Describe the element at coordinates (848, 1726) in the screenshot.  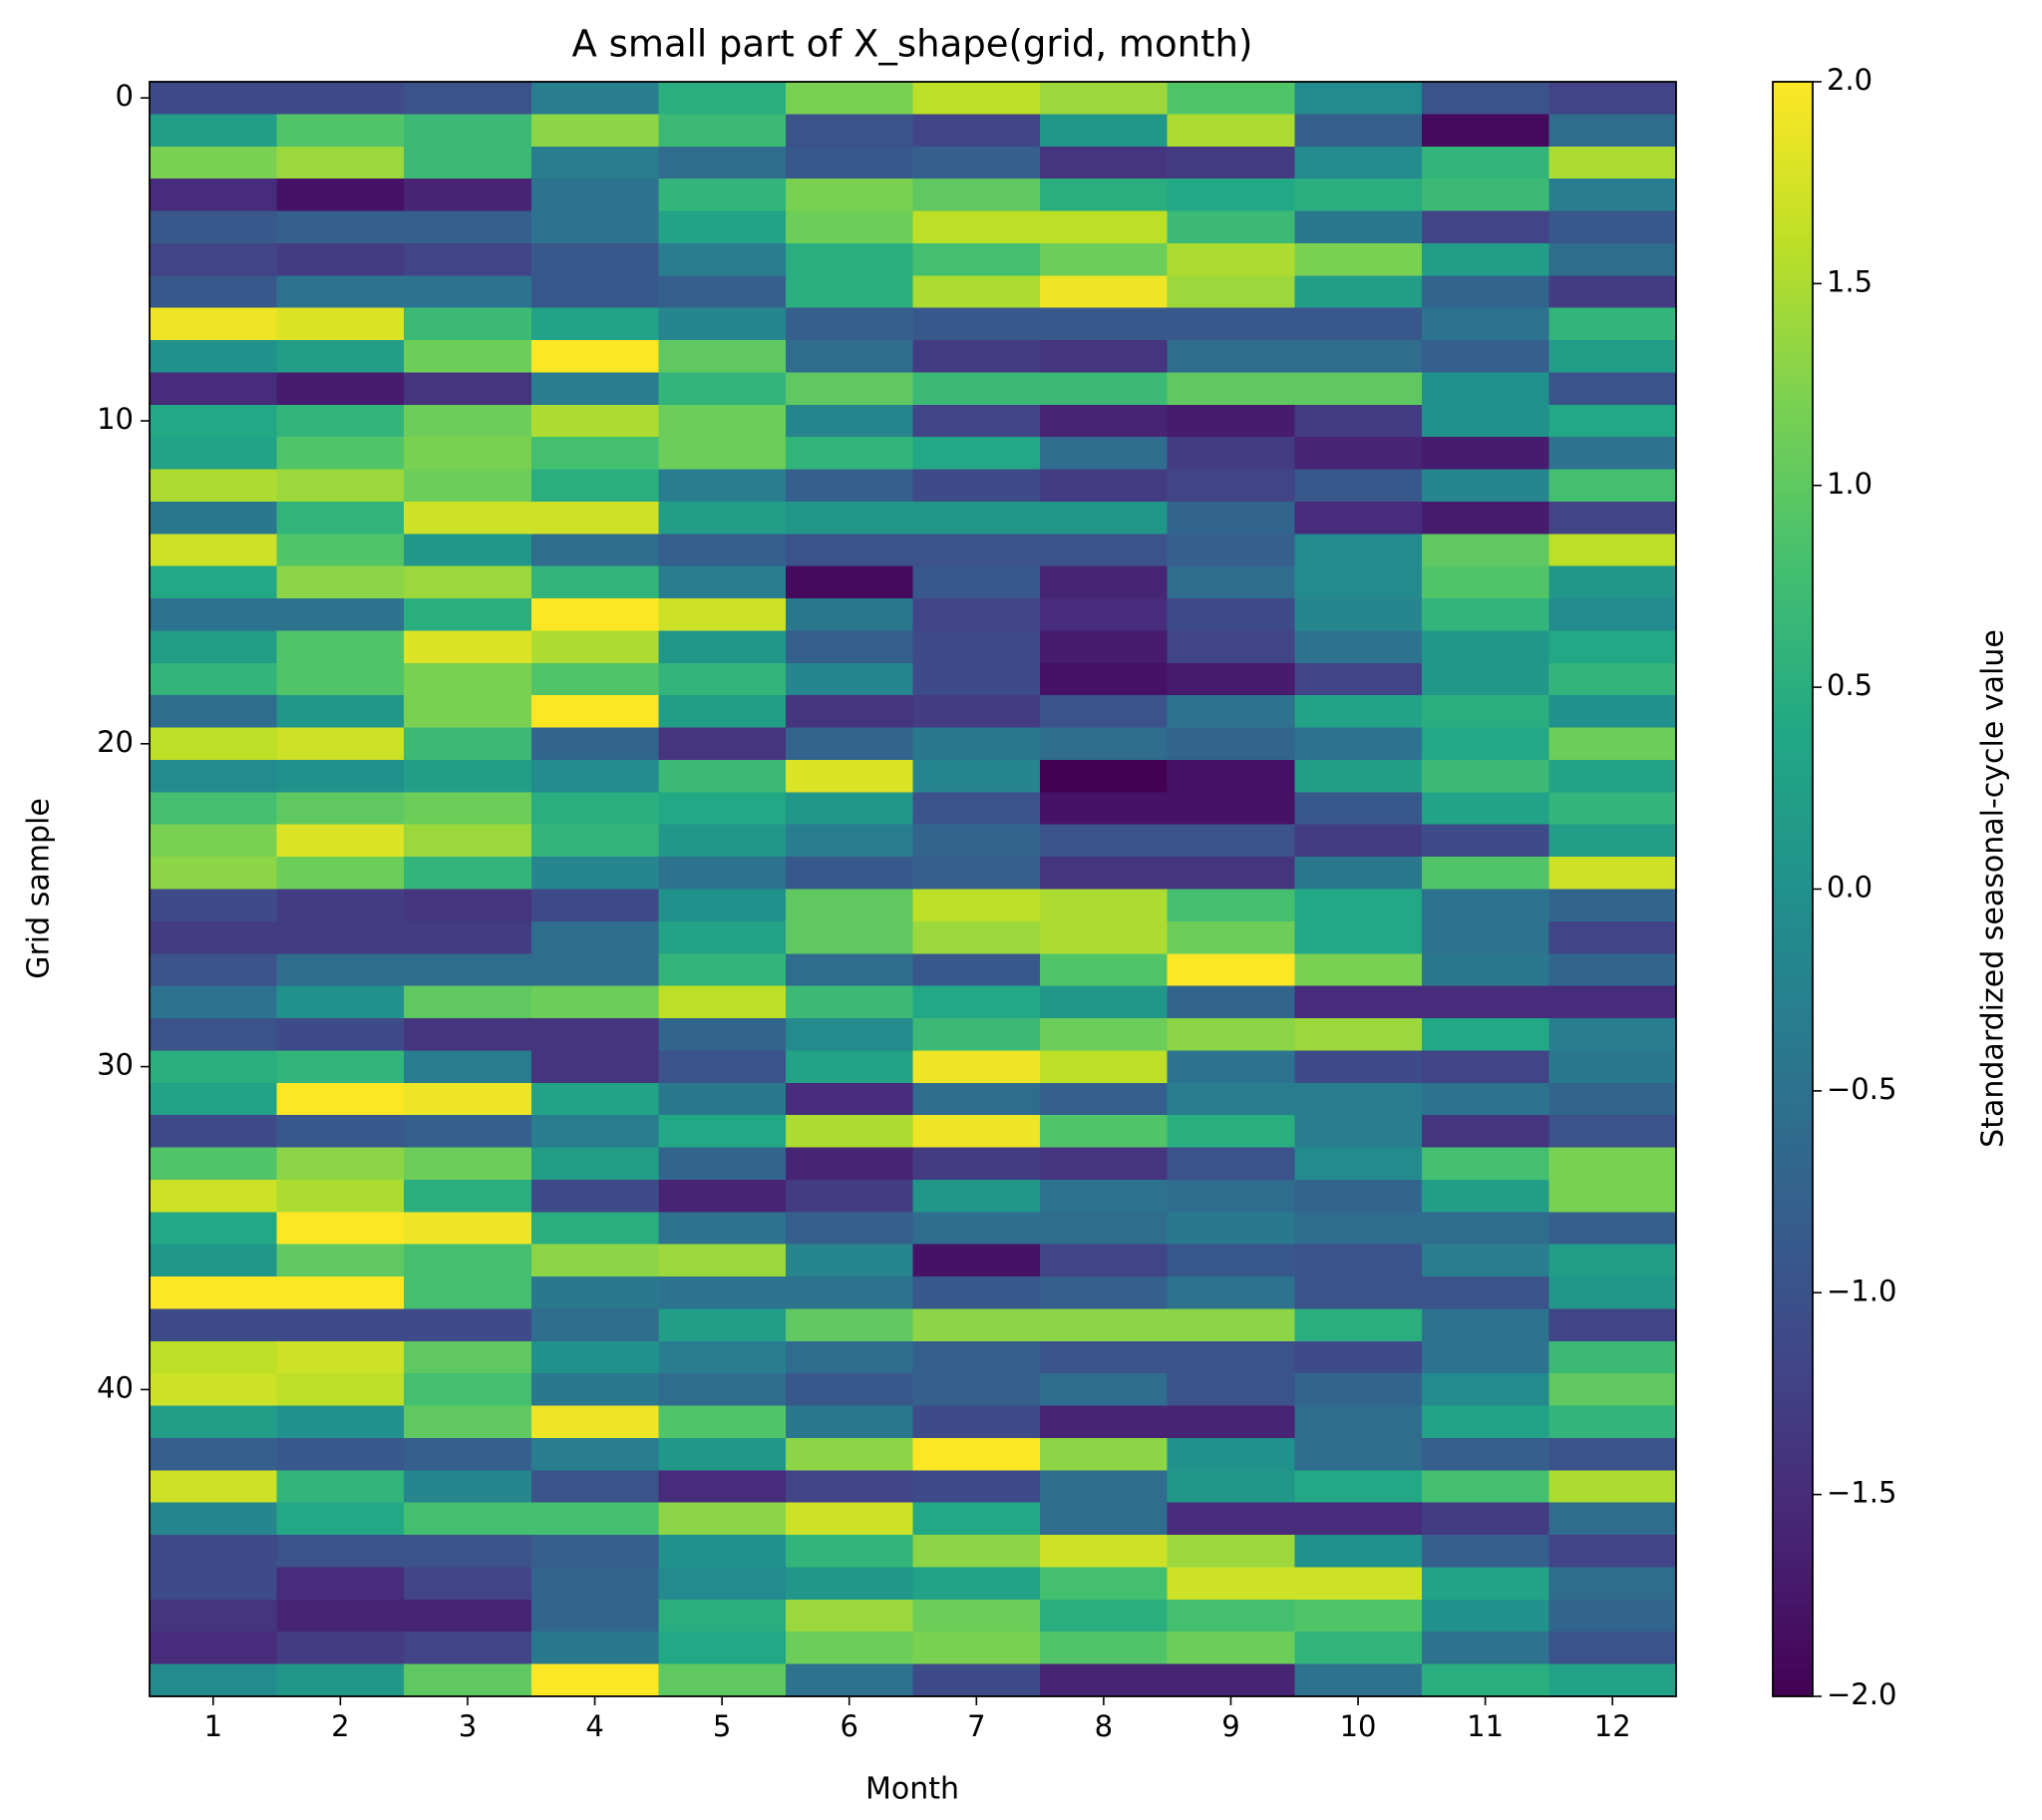
I see `x-tick-label: 6` at that location.